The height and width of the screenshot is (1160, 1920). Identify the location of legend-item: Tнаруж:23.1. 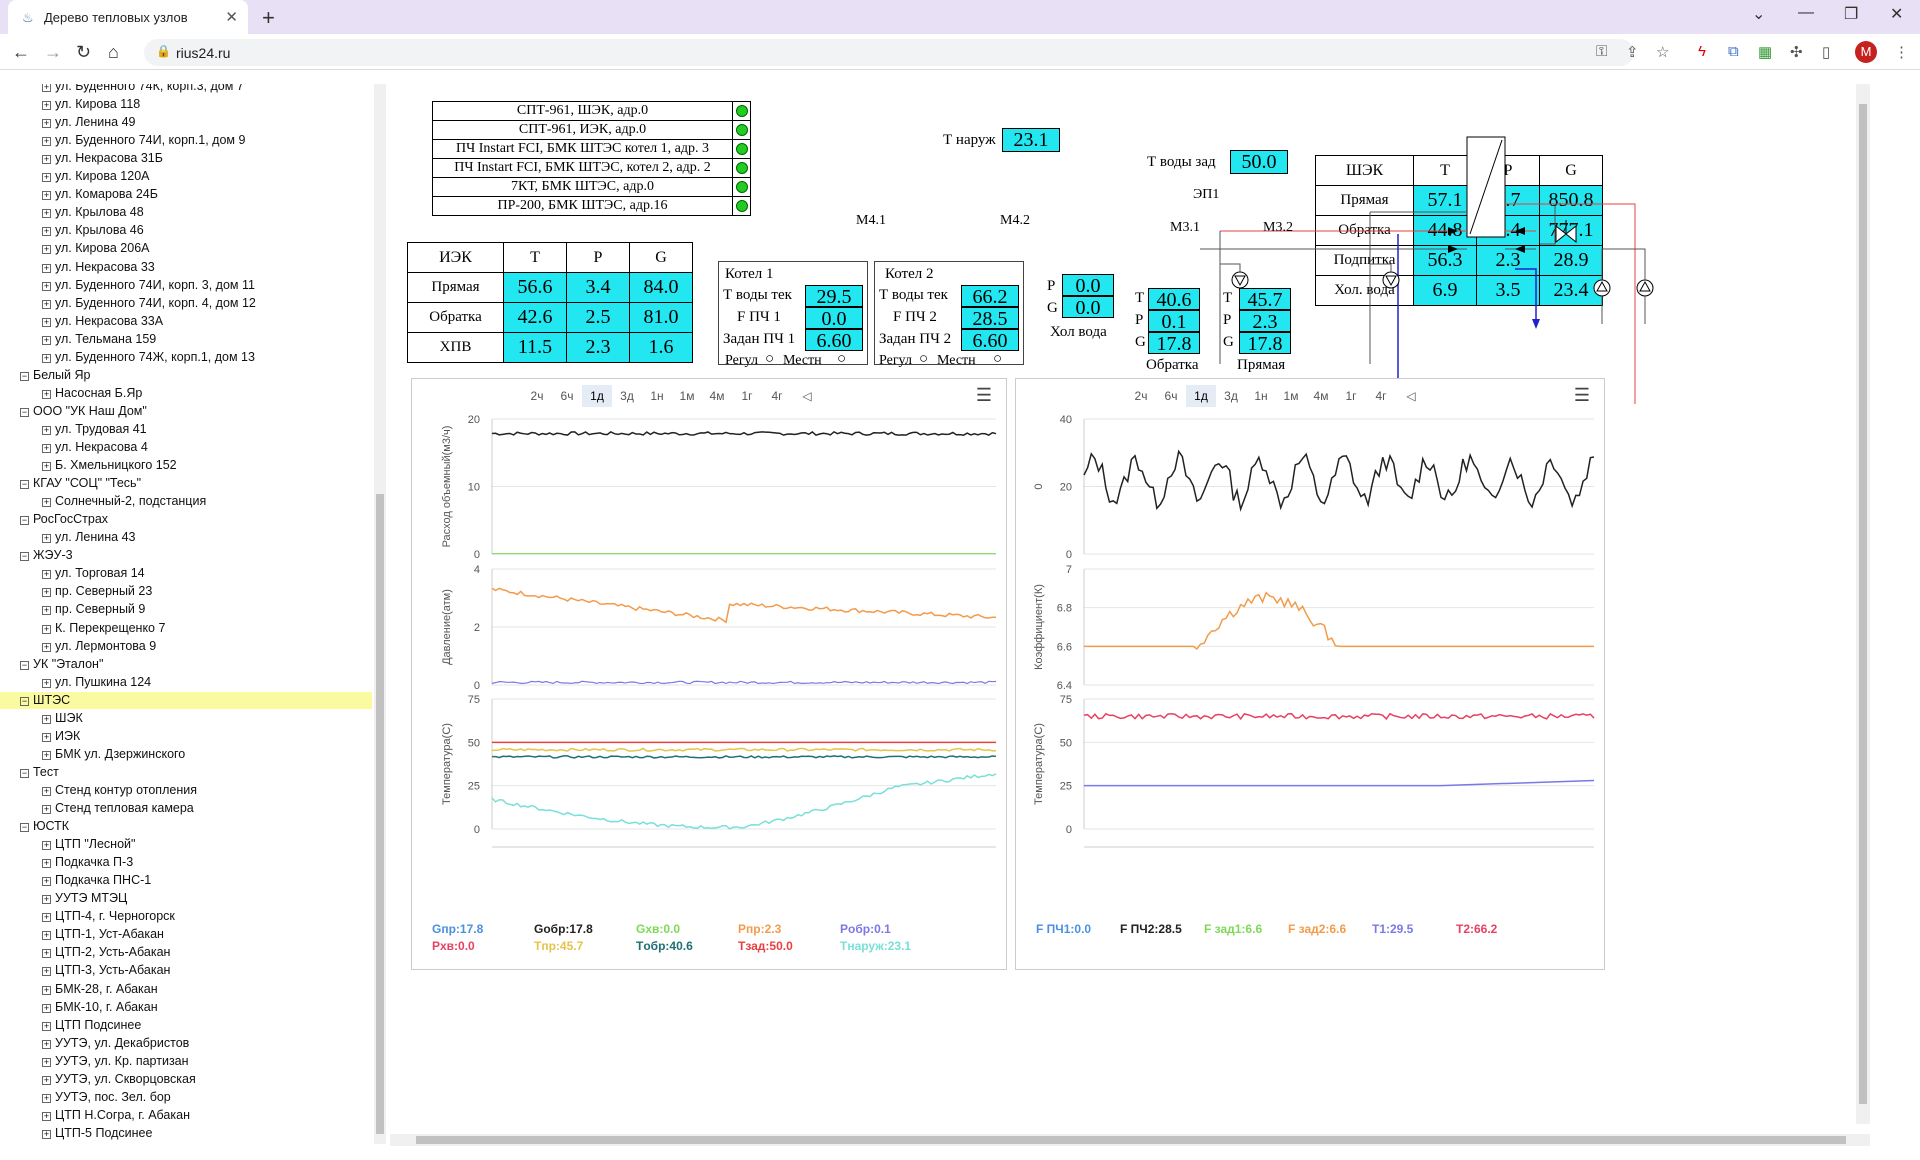
(876, 946).